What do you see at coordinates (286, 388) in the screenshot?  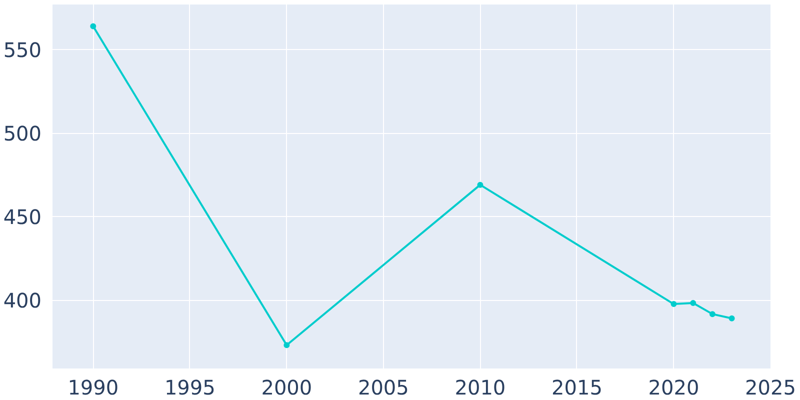 I see `x-tick-label: 2000` at bounding box center [286, 388].